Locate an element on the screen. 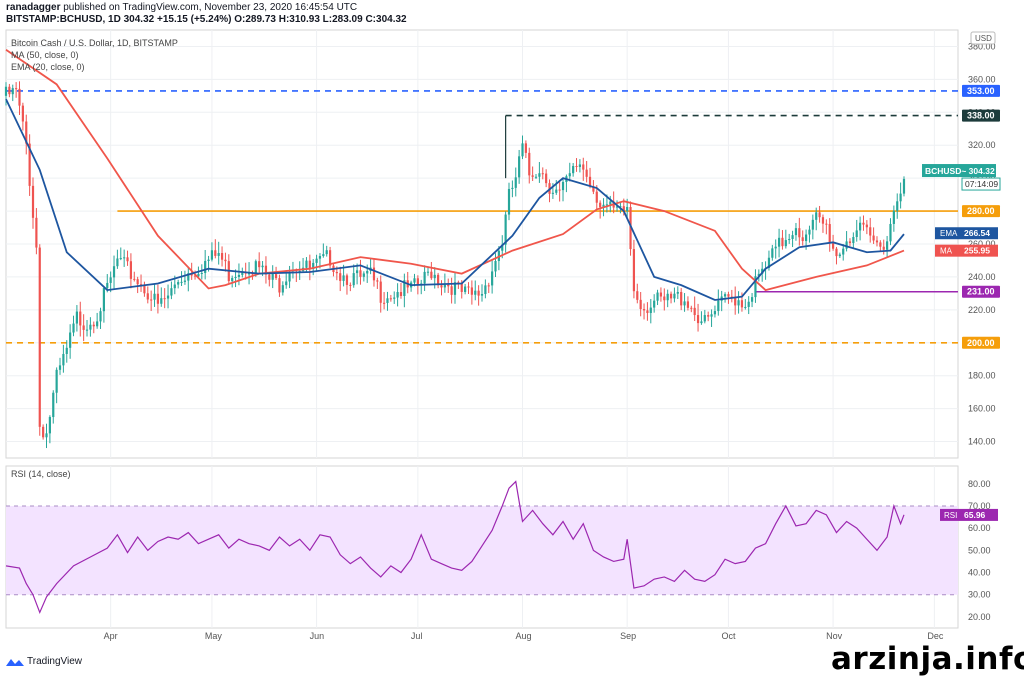 The width and height of the screenshot is (1024, 679). price-tick-label: 320.00 is located at coordinates (982, 145).